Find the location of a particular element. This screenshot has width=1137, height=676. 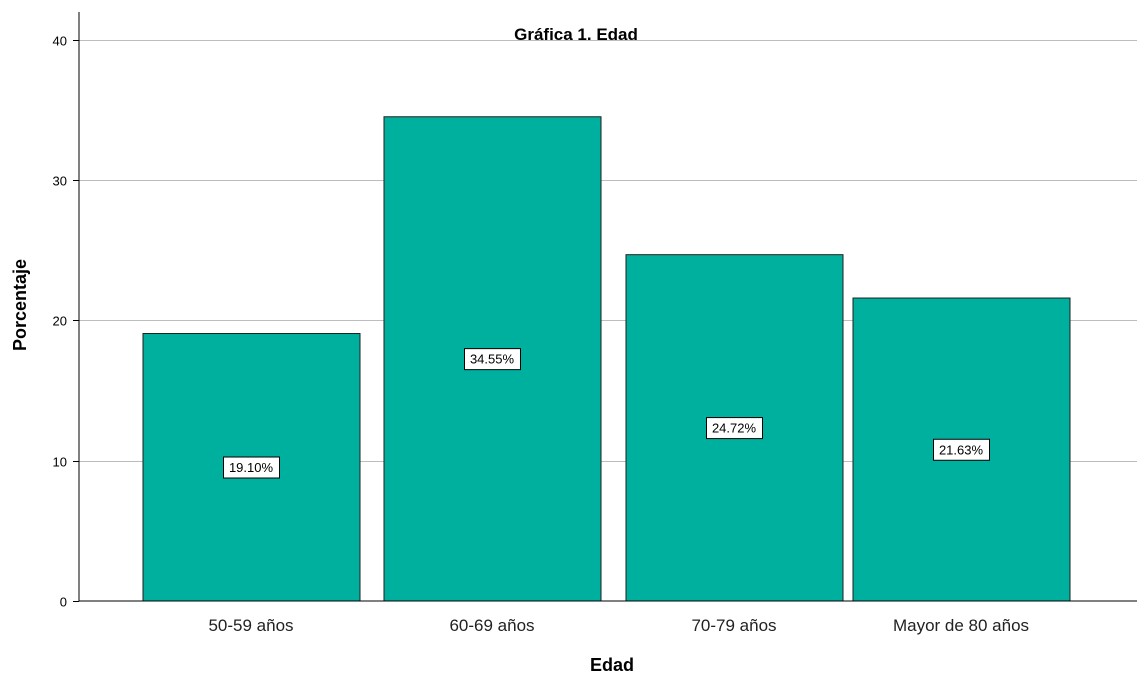

data-label-2: 34.55% is located at coordinates (492, 359).